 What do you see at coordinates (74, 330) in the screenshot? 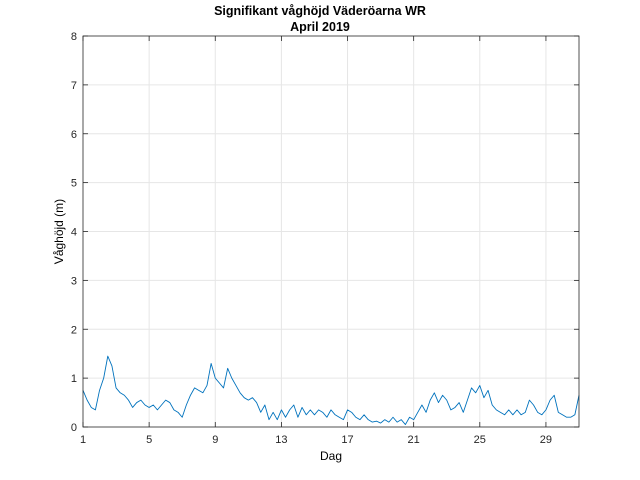
I see `y-tick-label: 2` at bounding box center [74, 330].